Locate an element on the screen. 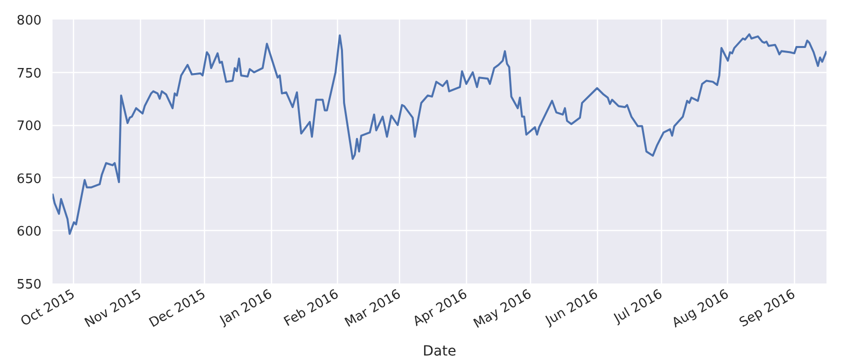 This screenshot has height=362, width=848. x-axis-title: Date is located at coordinates (439, 351).